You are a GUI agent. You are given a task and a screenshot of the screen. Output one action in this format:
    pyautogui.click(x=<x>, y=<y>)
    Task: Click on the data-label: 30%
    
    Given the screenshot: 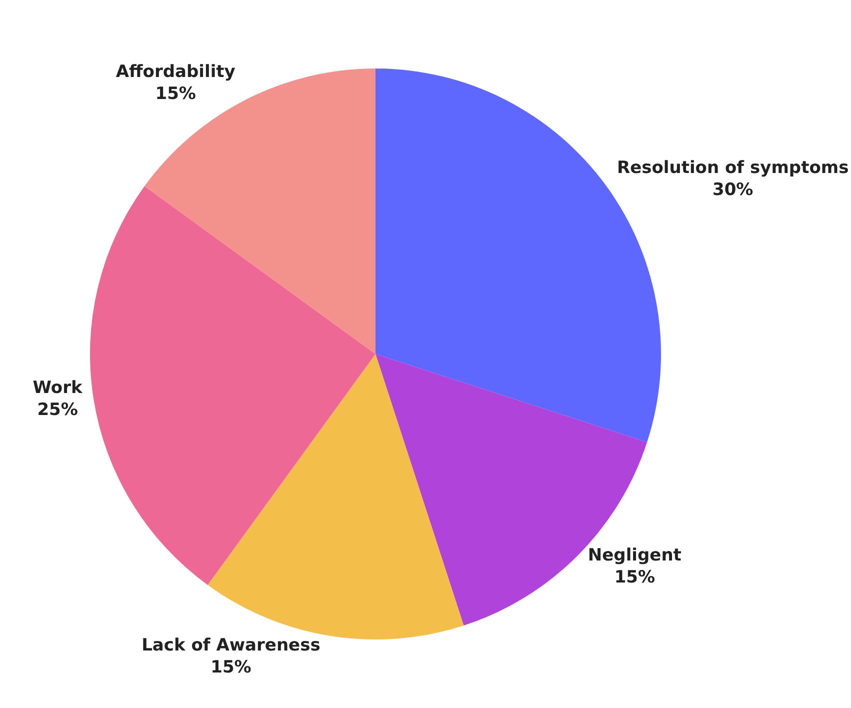 What is the action you would take?
    pyautogui.click(x=733, y=190)
    